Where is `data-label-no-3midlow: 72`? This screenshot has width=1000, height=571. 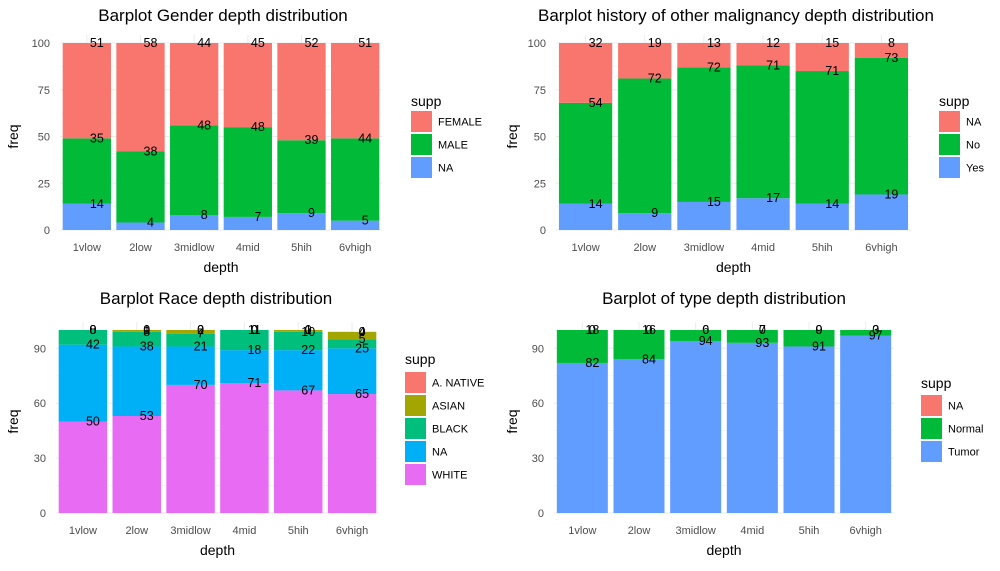 data-label-no-3midlow: 72 is located at coordinates (714, 67).